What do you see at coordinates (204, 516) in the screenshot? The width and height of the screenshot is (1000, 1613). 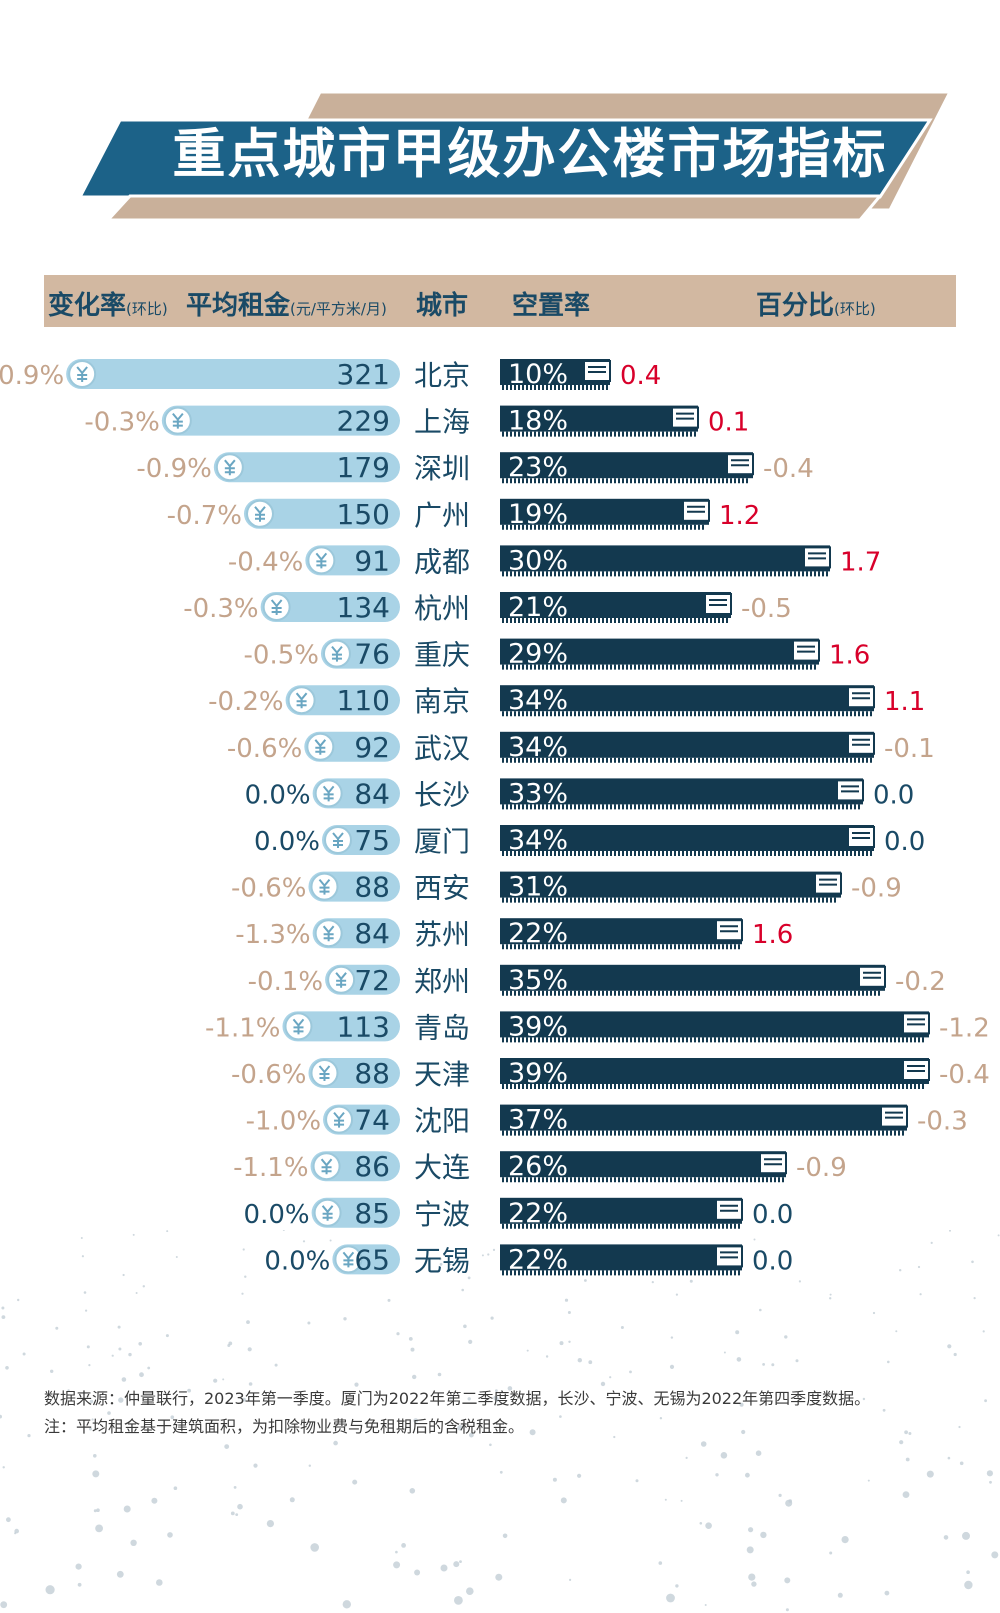 I see `change-rate-label: -0.7%` at bounding box center [204, 516].